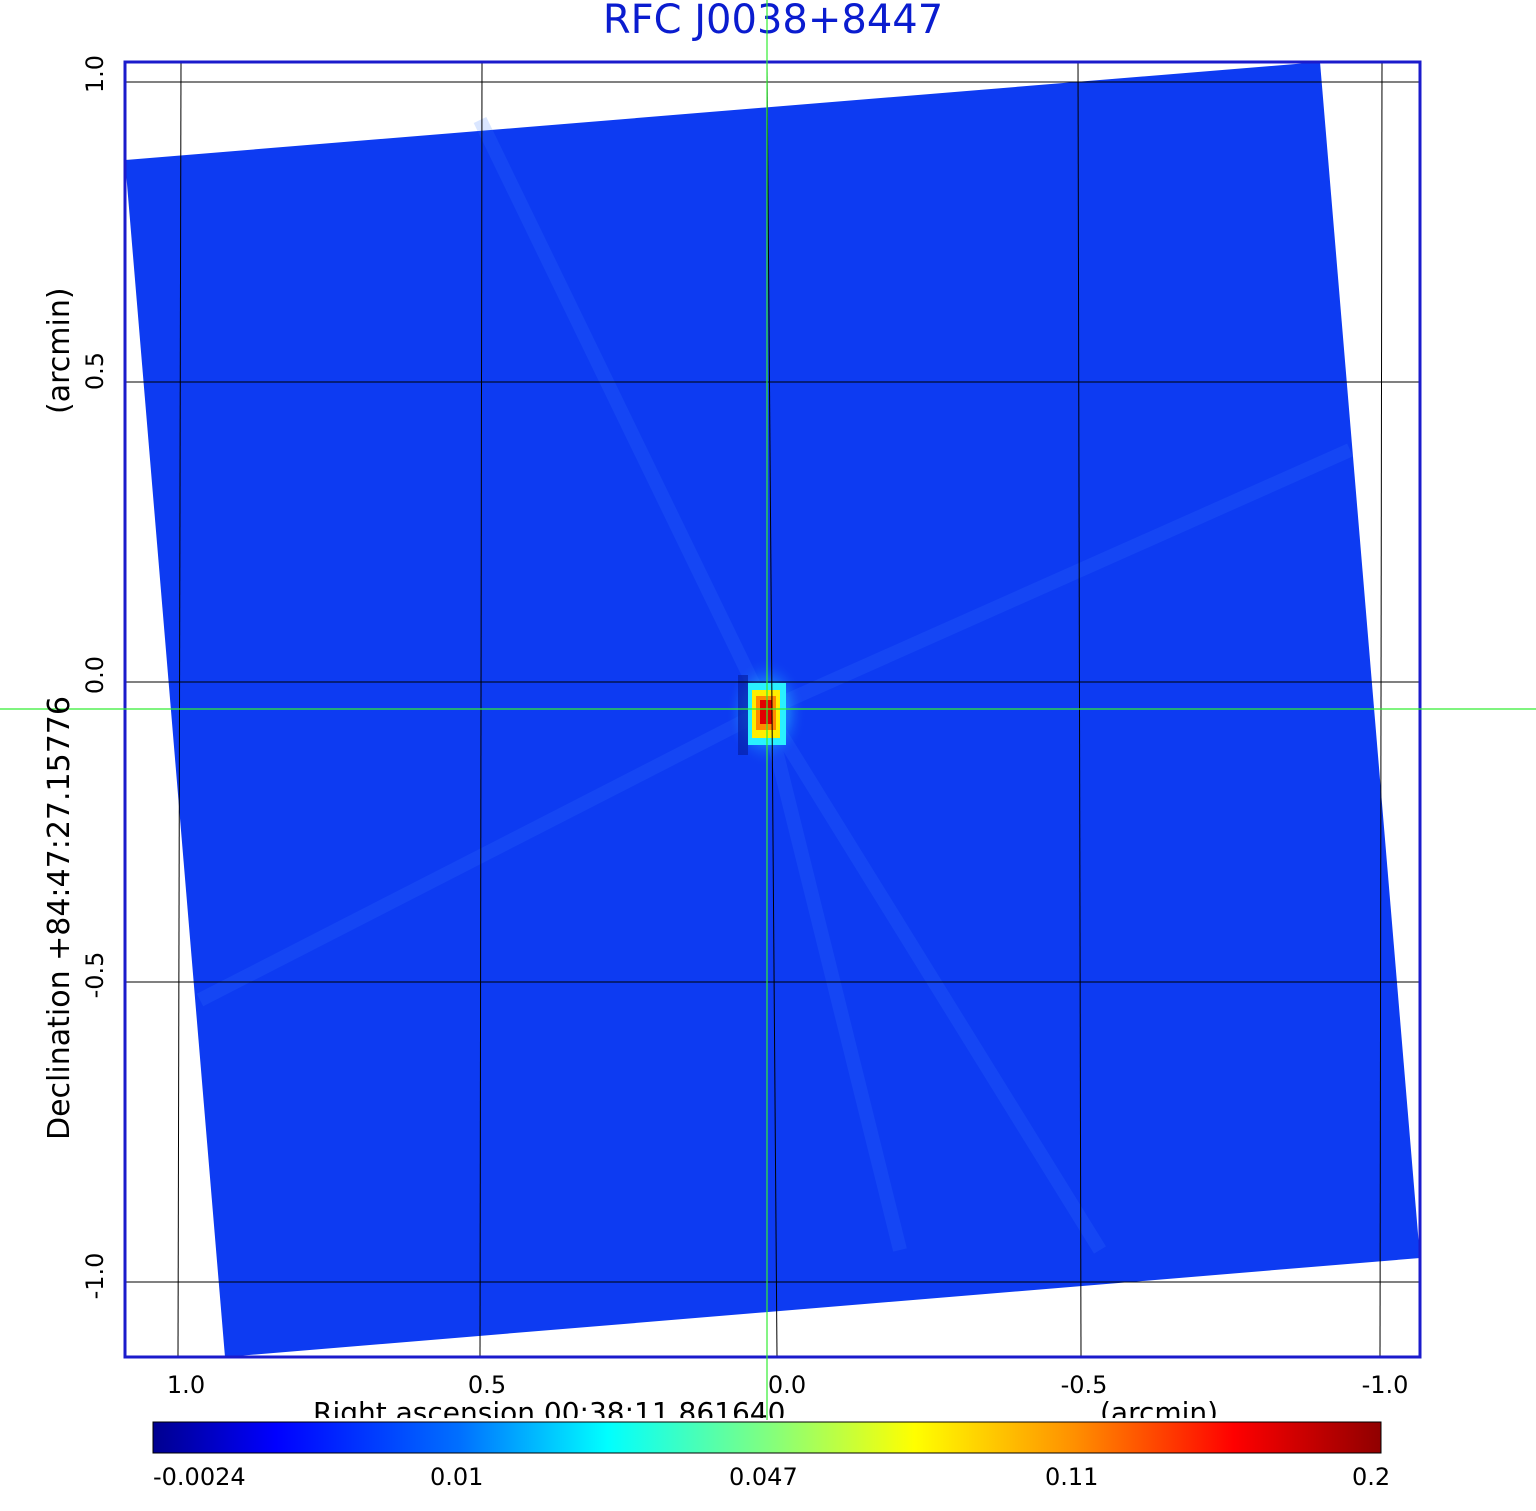  What do you see at coordinates (95, 371) in the screenshot?
I see `y-tick: 0.5` at bounding box center [95, 371].